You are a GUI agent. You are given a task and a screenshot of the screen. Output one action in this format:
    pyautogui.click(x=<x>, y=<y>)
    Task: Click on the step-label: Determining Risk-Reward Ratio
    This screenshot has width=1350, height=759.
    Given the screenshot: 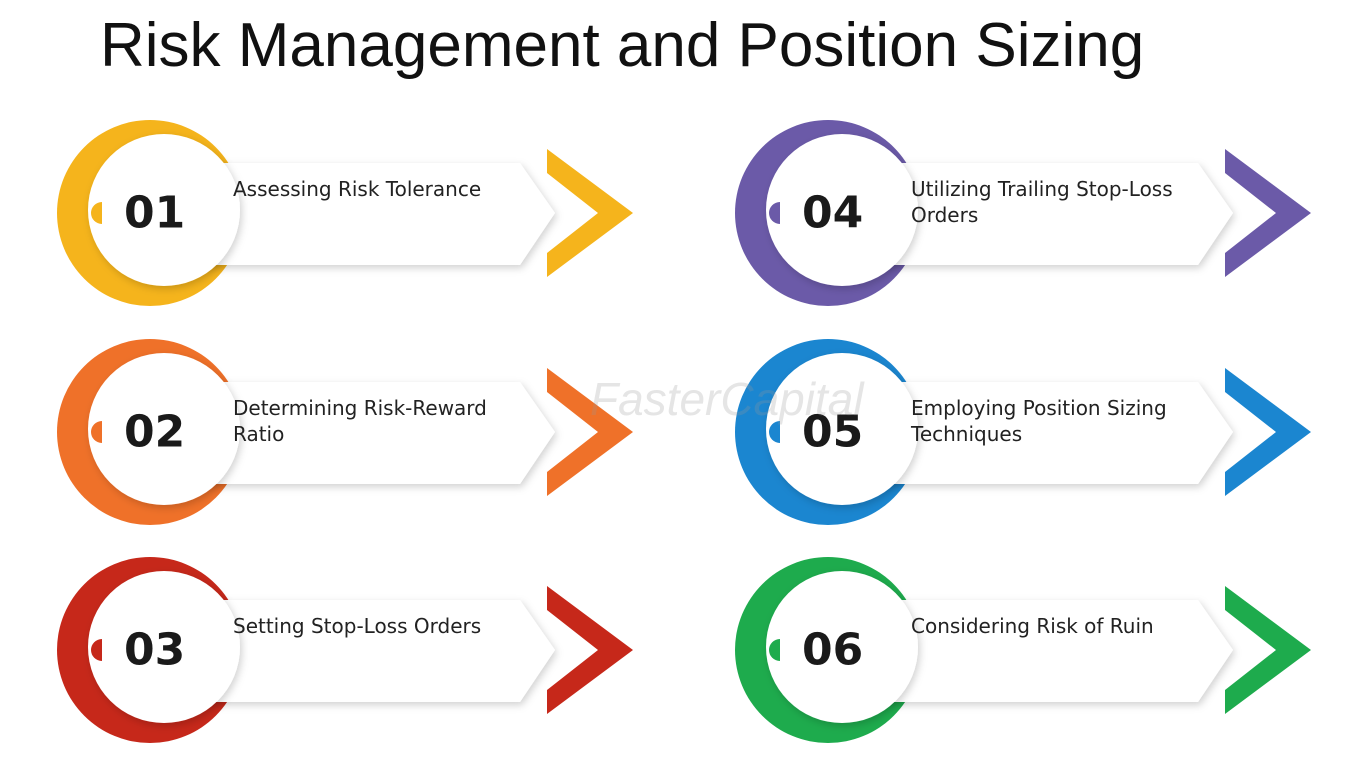 What is the action you would take?
    pyautogui.click(x=360, y=421)
    